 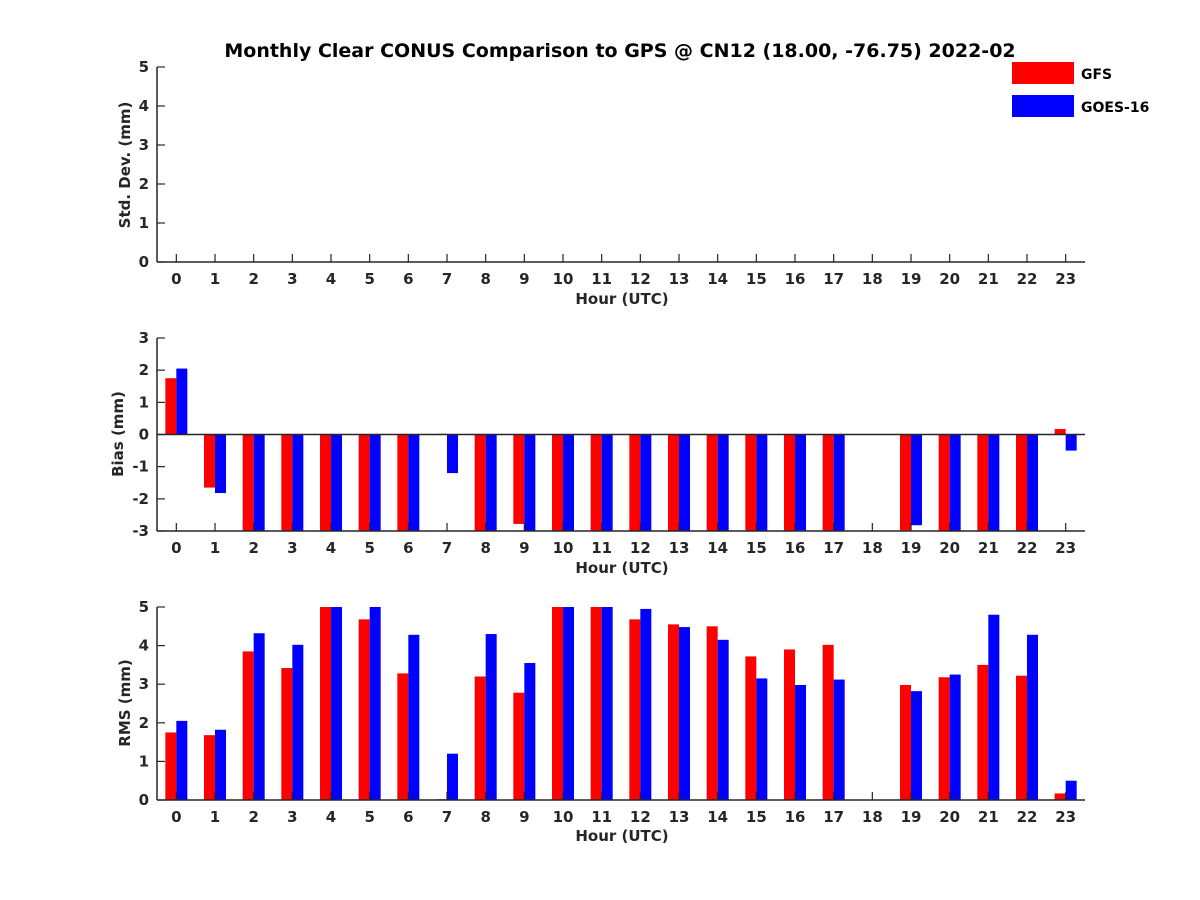 I want to click on legend-label-goes16: GOES-16, so click(x=1115, y=108).